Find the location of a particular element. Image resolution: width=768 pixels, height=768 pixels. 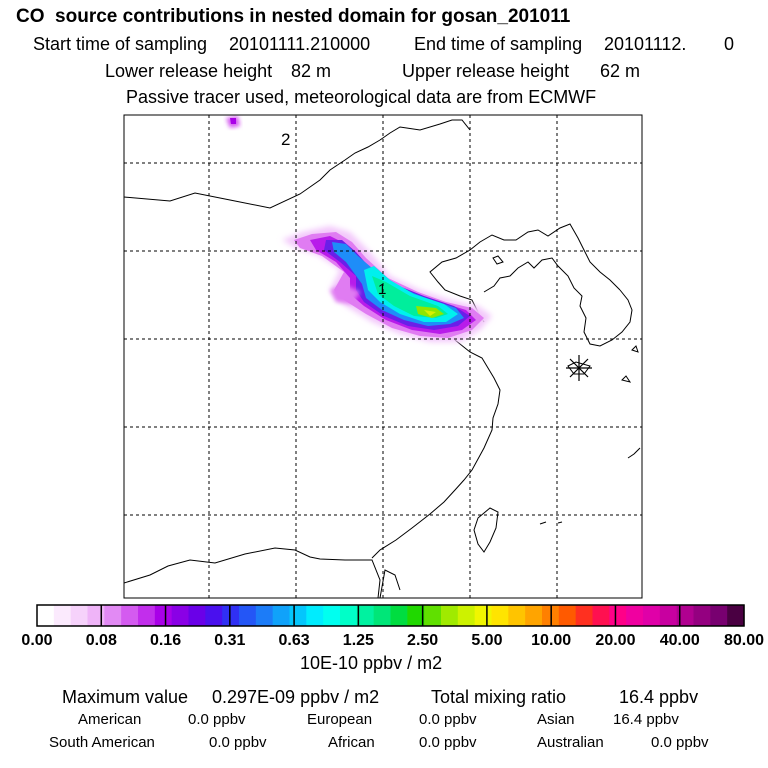

colorbar-tick-label: 80.00 is located at coordinates (744, 640).